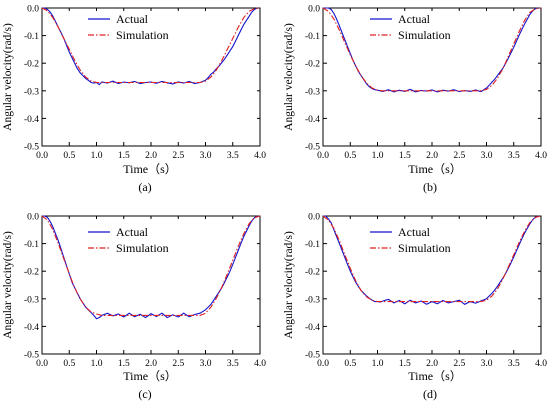 Image resolution: width=550 pixels, height=409 pixels. What do you see at coordinates (430, 394) in the screenshot?
I see `panel-caption: (d)` at bounding box center [430, 394].